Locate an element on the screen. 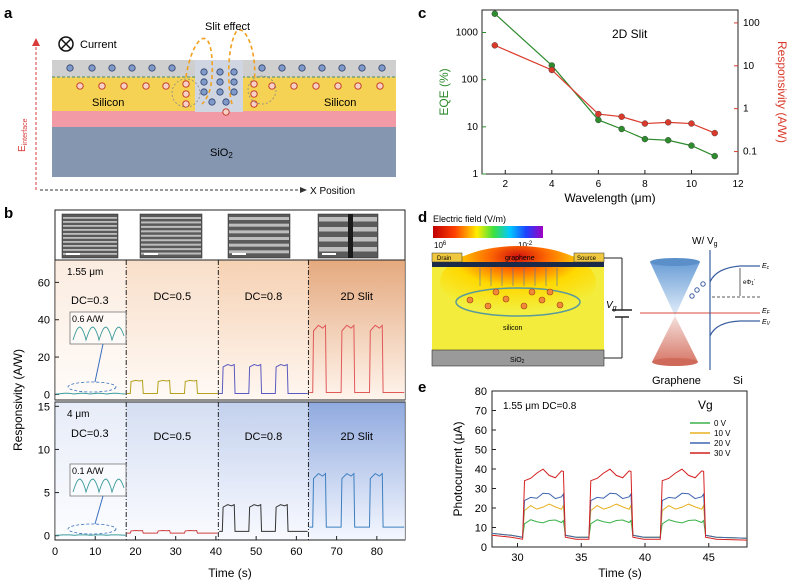 The width and height of the screenshot is (794, 585). series-line-right is located at coordinates (604, 89).